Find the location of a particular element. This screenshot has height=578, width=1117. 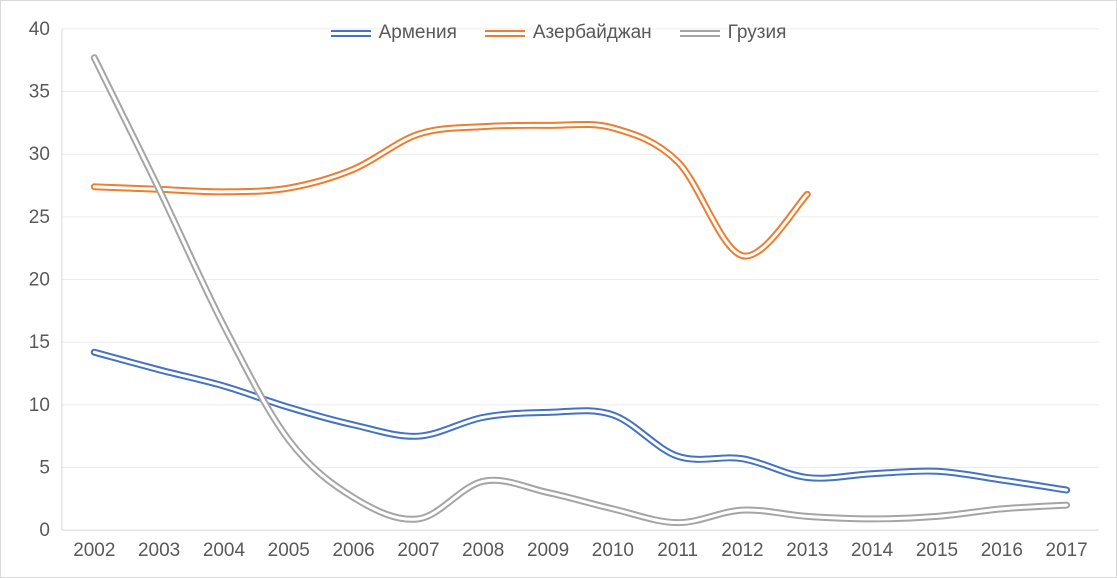

x-axis-label: 2014 is located at coordinates (872, 550).